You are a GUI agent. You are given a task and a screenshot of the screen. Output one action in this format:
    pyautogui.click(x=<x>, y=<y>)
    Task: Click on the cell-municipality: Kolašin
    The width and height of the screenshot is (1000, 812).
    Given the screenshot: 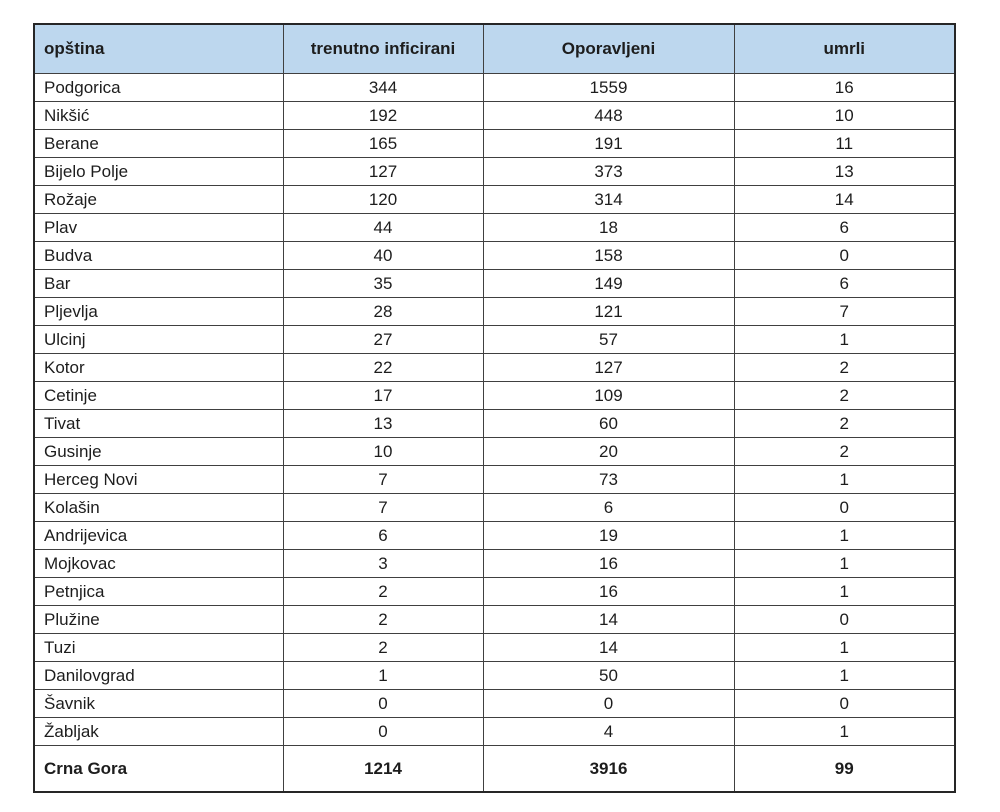 What is the action you would take?
    pyautogui.click(x=158, y=507)
    